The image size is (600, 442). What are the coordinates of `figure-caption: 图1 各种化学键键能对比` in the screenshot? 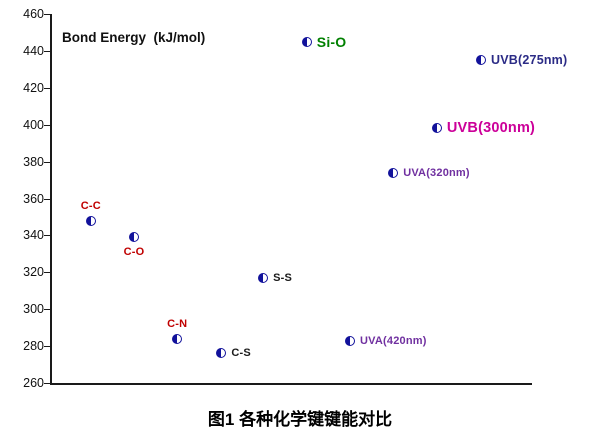 It's located at (300, 419).